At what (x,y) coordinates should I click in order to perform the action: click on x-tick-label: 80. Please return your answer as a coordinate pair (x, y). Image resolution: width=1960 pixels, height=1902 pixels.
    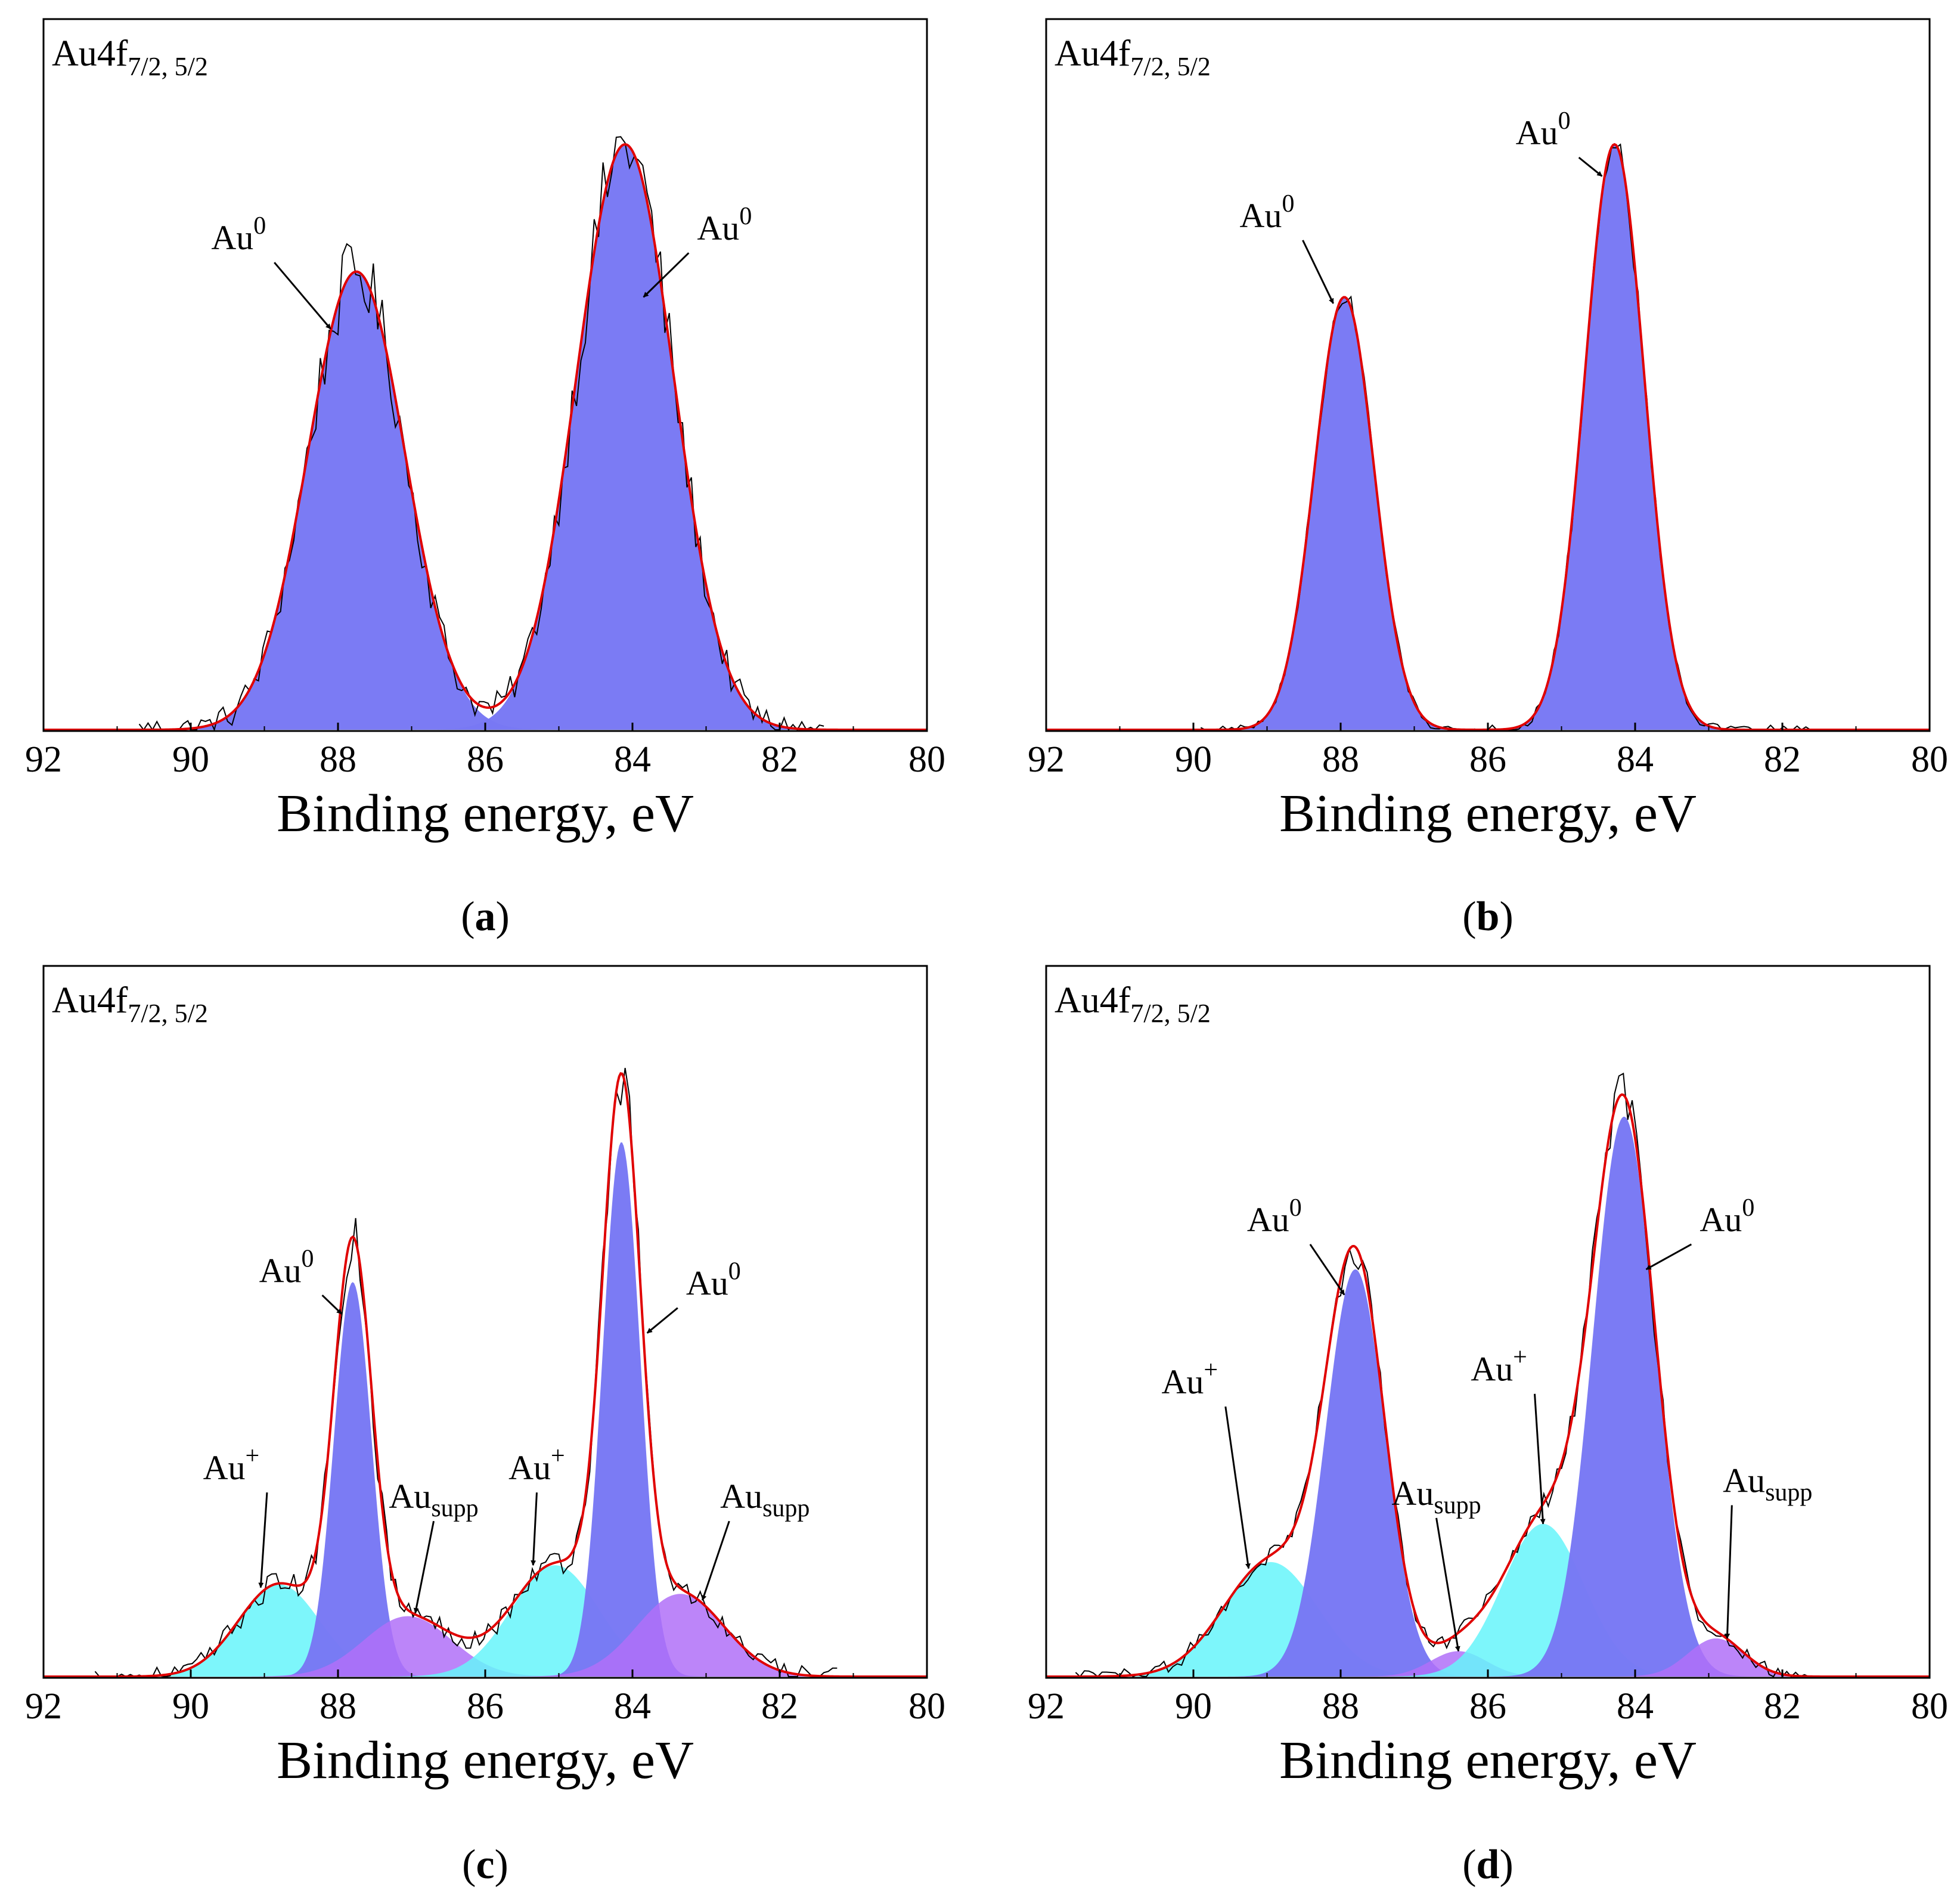
    Looking at the image, I should click on (1929, 1706).